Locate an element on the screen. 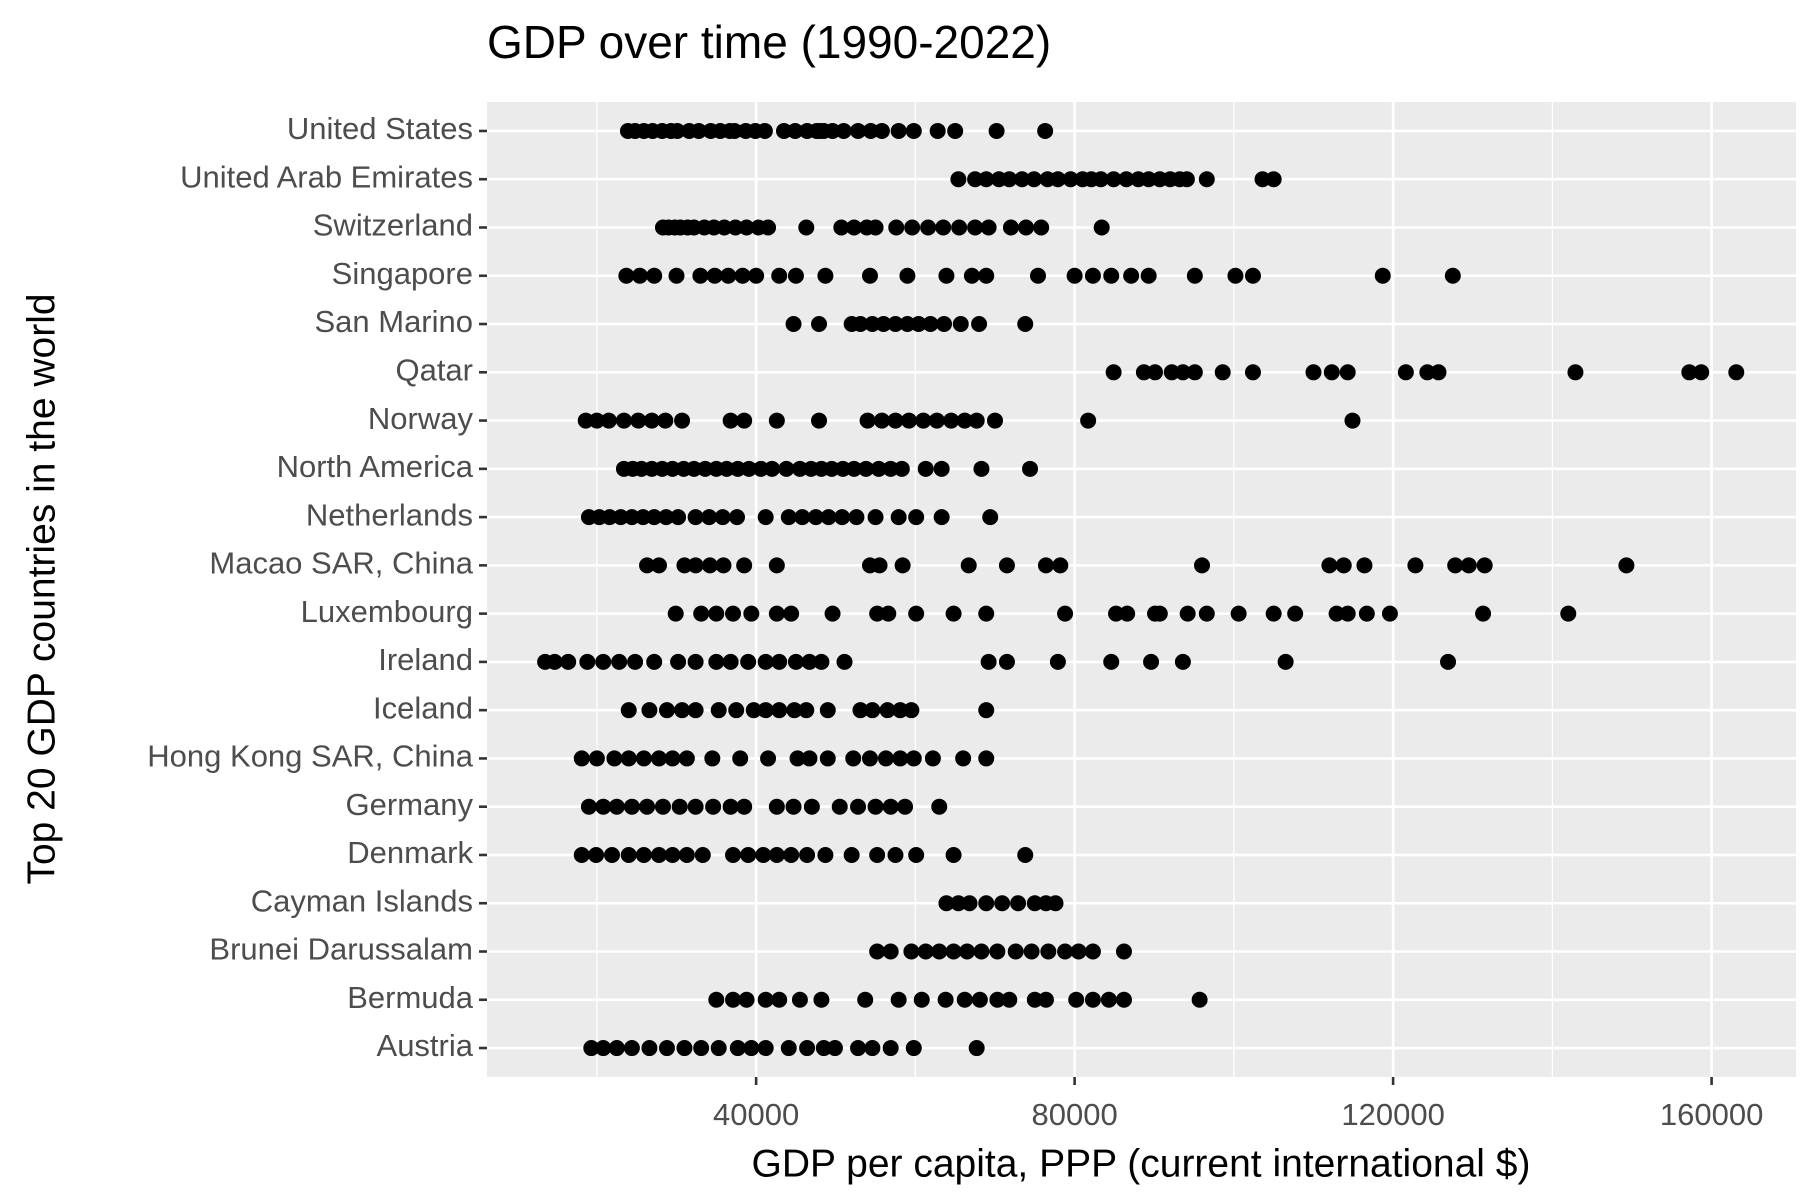  chart-title: GDP over time (1990-2022) is located at coordinates (769, 42).